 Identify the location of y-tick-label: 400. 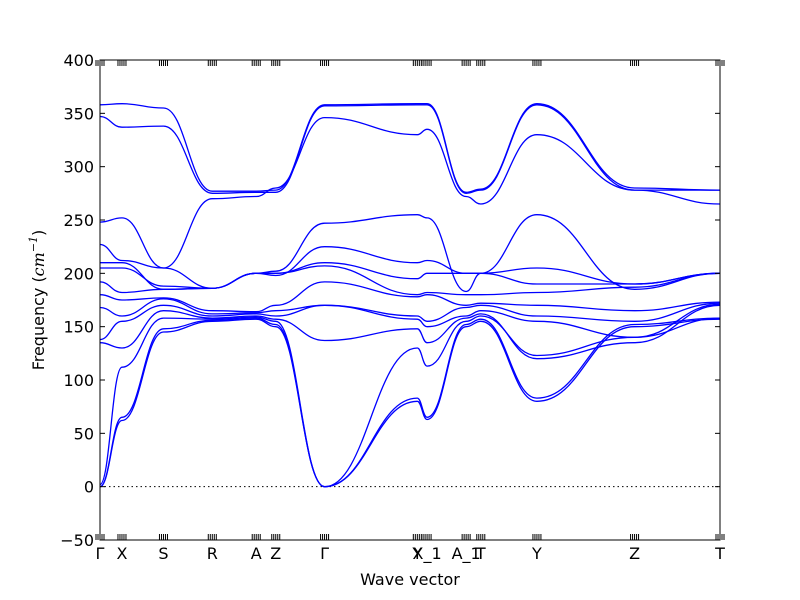
(78, 60).